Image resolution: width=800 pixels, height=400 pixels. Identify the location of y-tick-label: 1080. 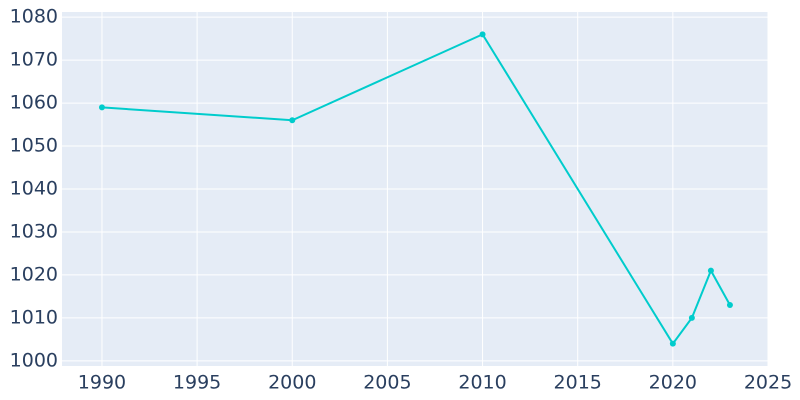
(34, 17).